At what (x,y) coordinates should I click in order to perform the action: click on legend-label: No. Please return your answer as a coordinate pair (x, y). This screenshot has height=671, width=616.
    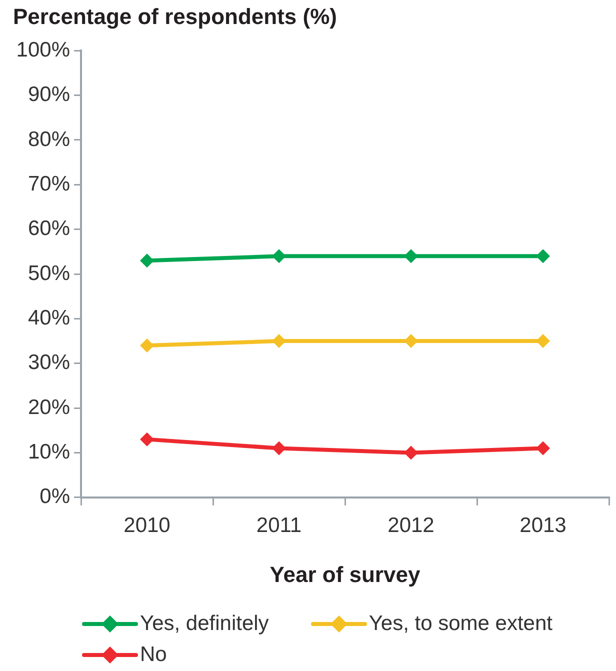
    Looking at the image, I should click on (153, 654).